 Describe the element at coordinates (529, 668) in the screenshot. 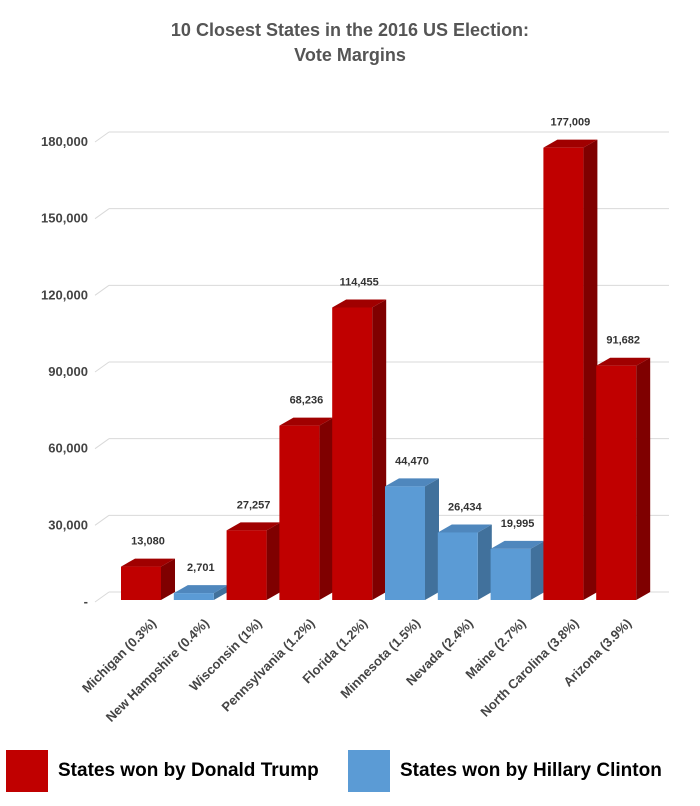

I see `x-tick-label: North Carolina (3.8%)` at that location.